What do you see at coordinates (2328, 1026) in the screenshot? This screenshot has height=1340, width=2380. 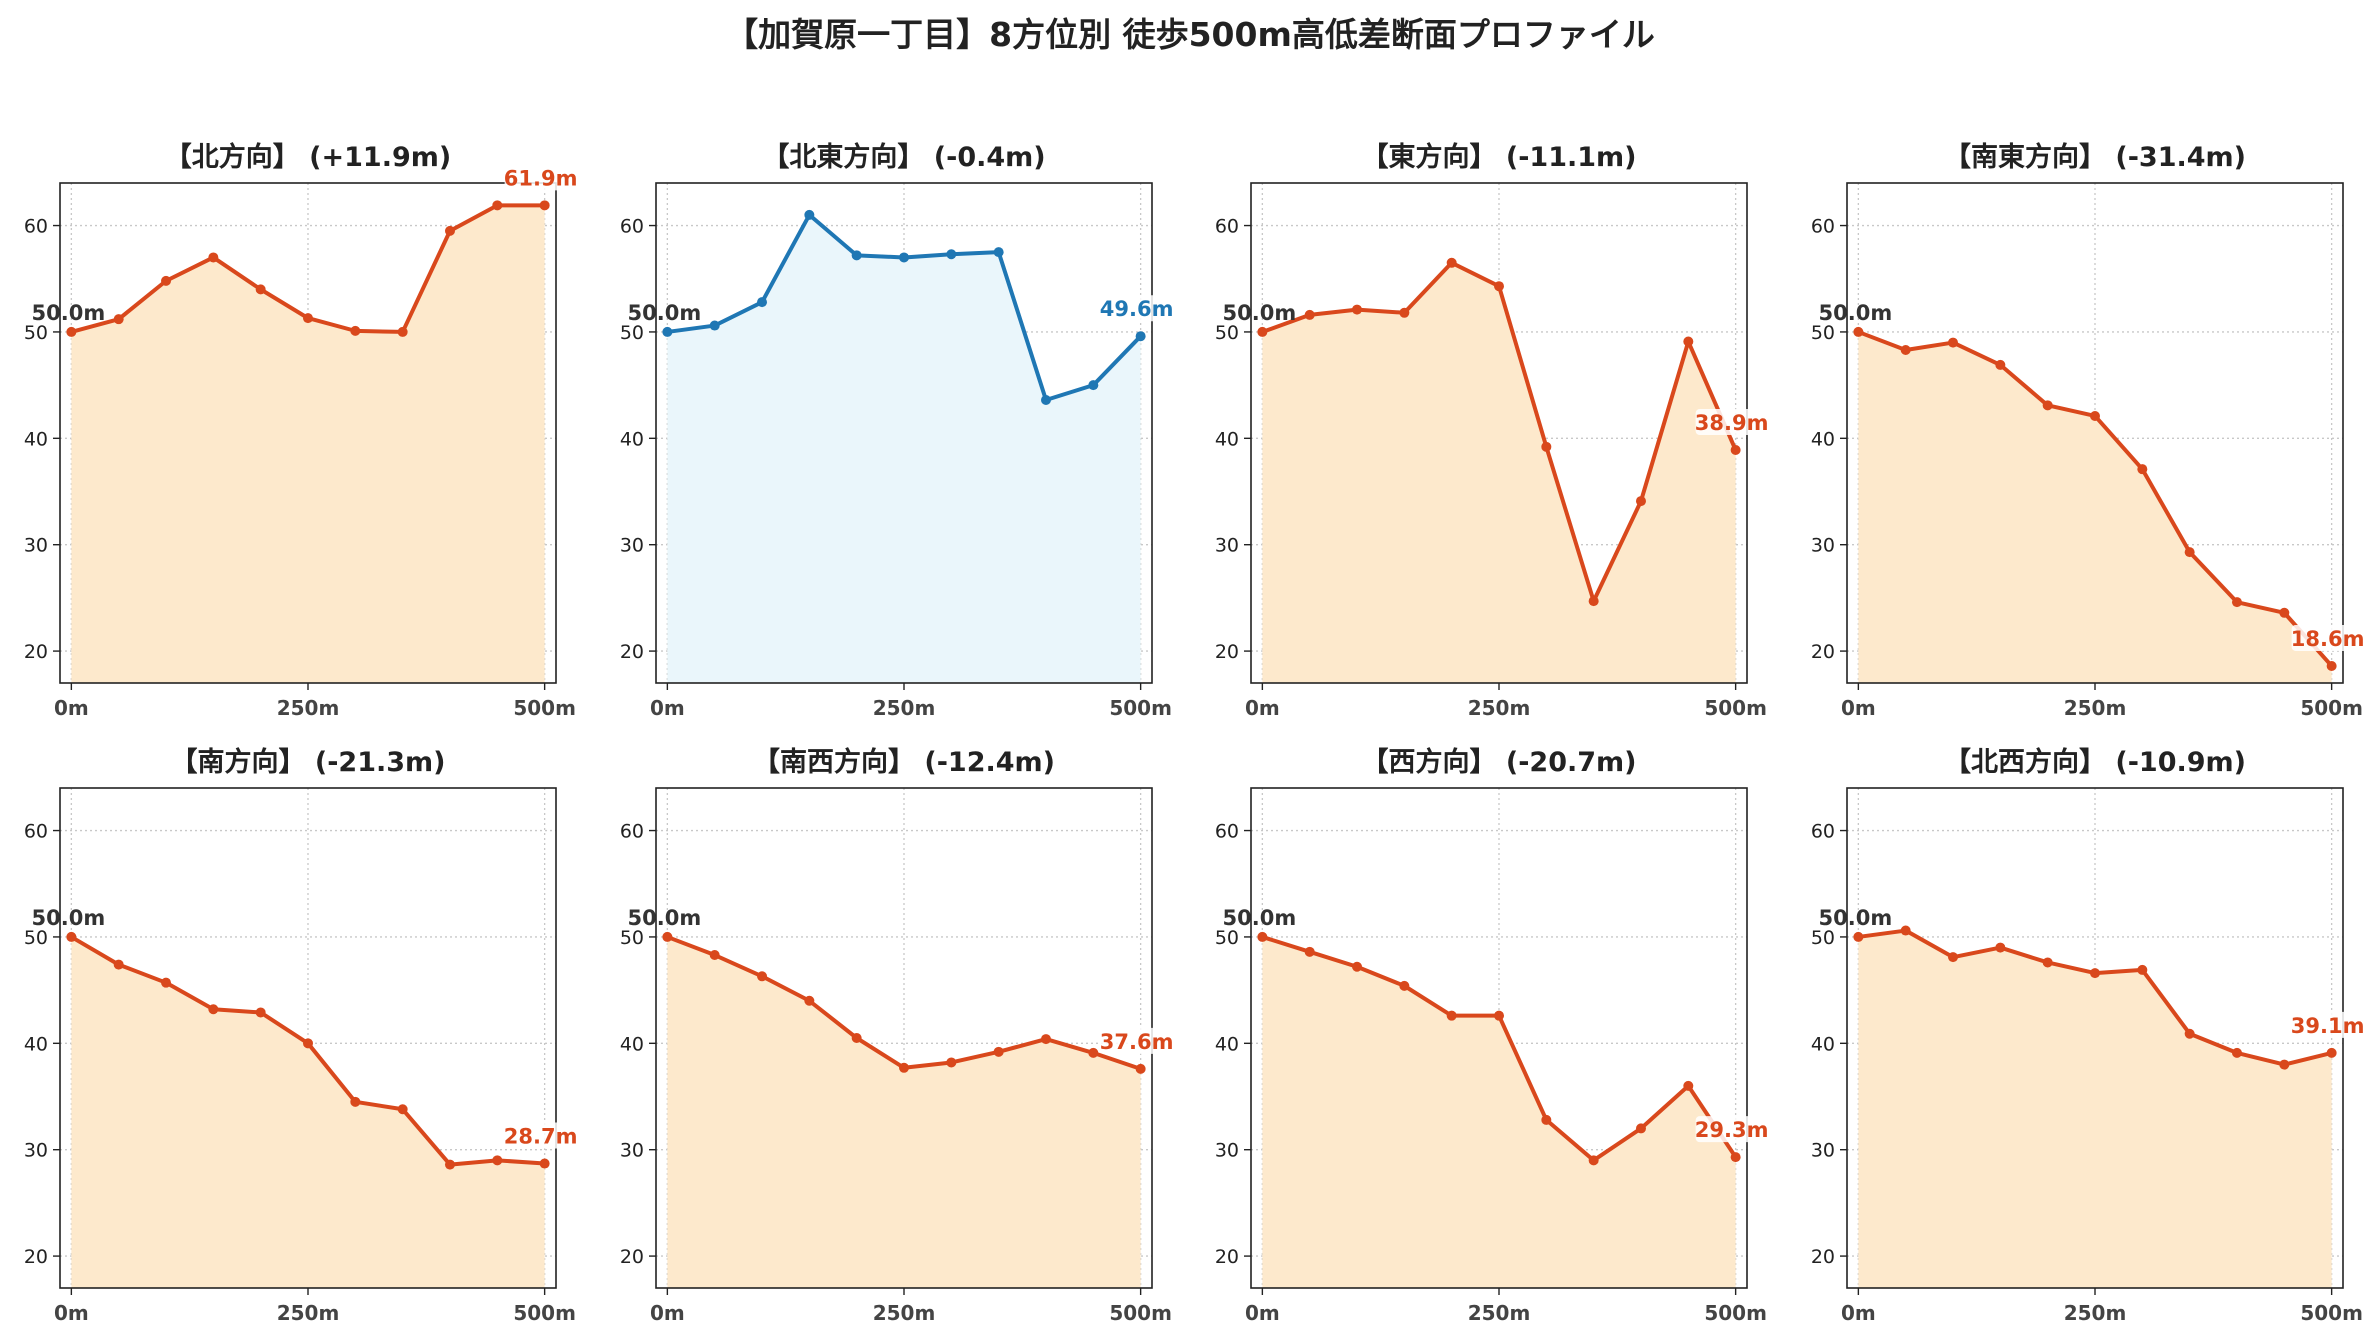 I see `end-elevation-label: 39.1m` at bounding box center [2328, 1026].